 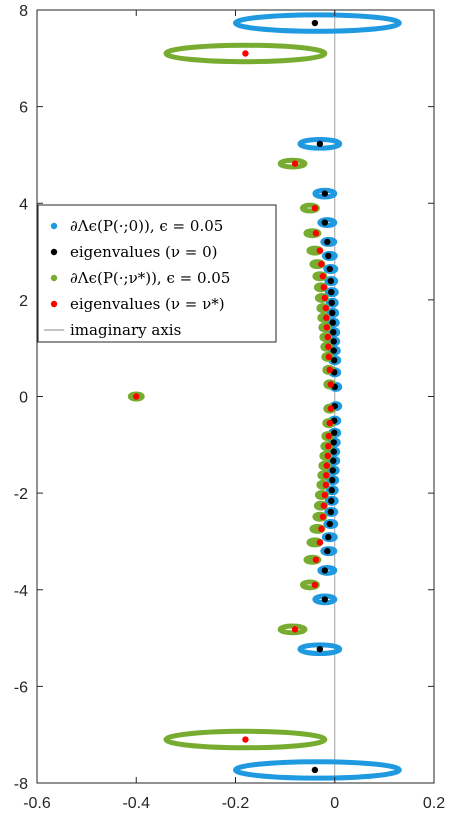 I want to click on x-tick-label: -0.6, so click(x=37, y=803).